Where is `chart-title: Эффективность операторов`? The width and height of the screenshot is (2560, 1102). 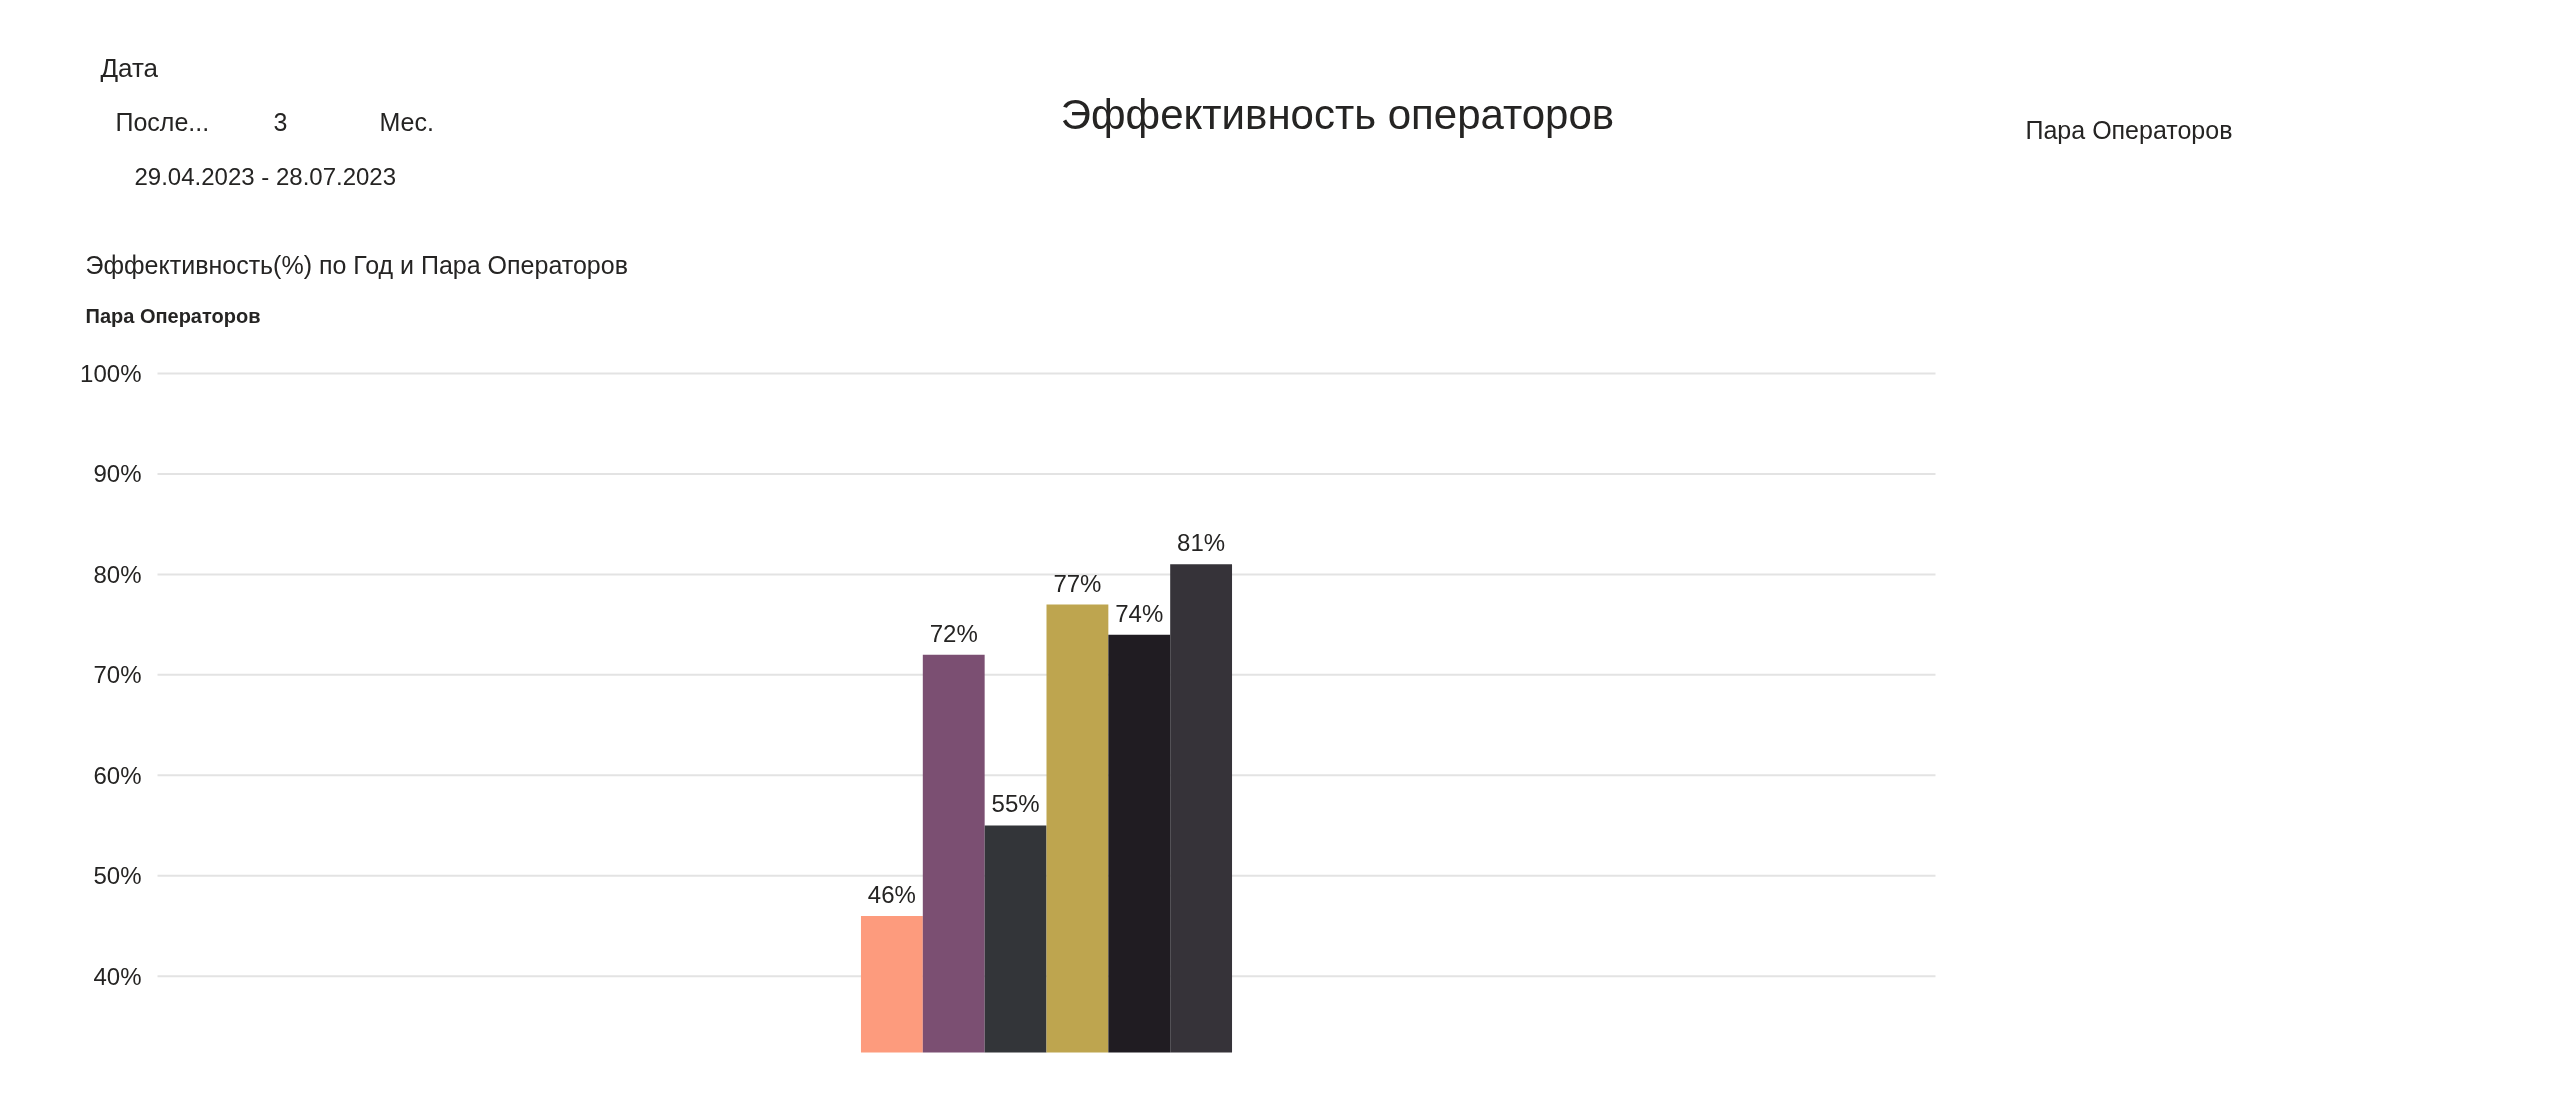
chart-title: Эффективность операторов is located at coordinates (1337, 114).